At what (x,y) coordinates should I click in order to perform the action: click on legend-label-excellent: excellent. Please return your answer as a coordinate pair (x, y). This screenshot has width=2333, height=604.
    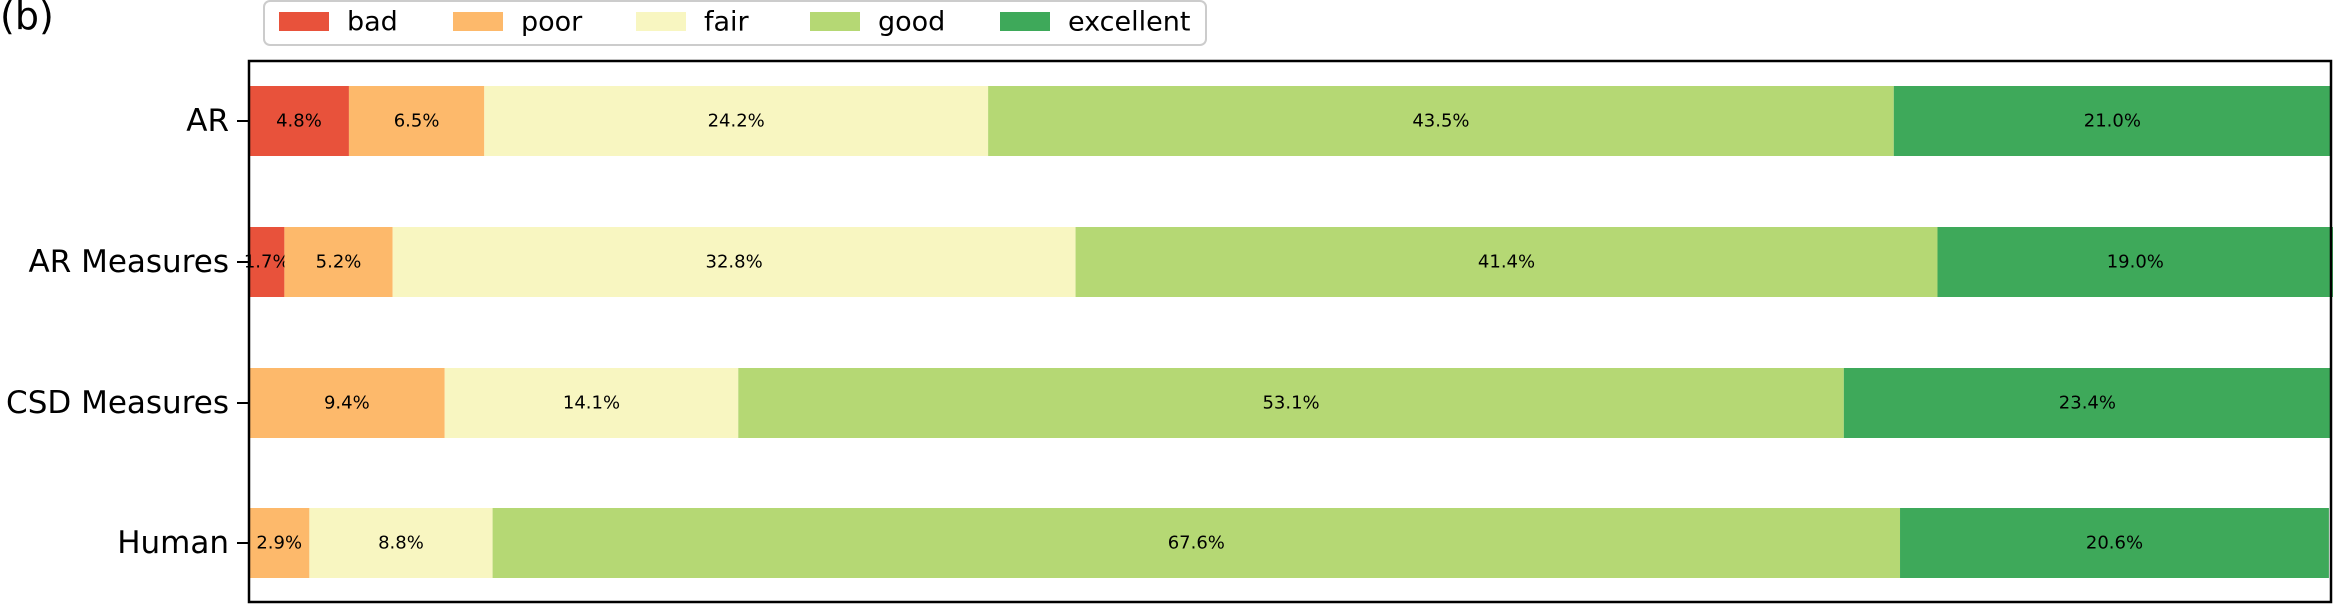
    Looking at the image, I should click on (1129, 22).